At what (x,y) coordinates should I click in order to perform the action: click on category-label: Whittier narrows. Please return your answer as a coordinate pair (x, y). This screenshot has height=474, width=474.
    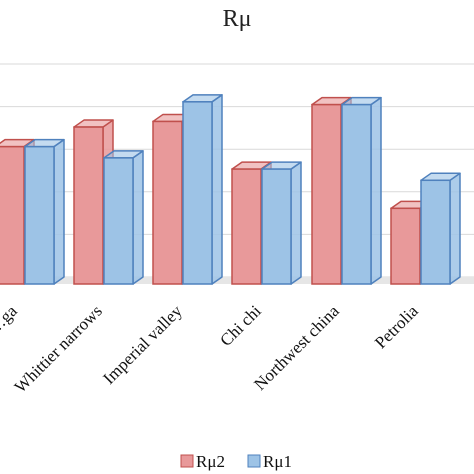
    Looking at the image, I should click on (58, 348).